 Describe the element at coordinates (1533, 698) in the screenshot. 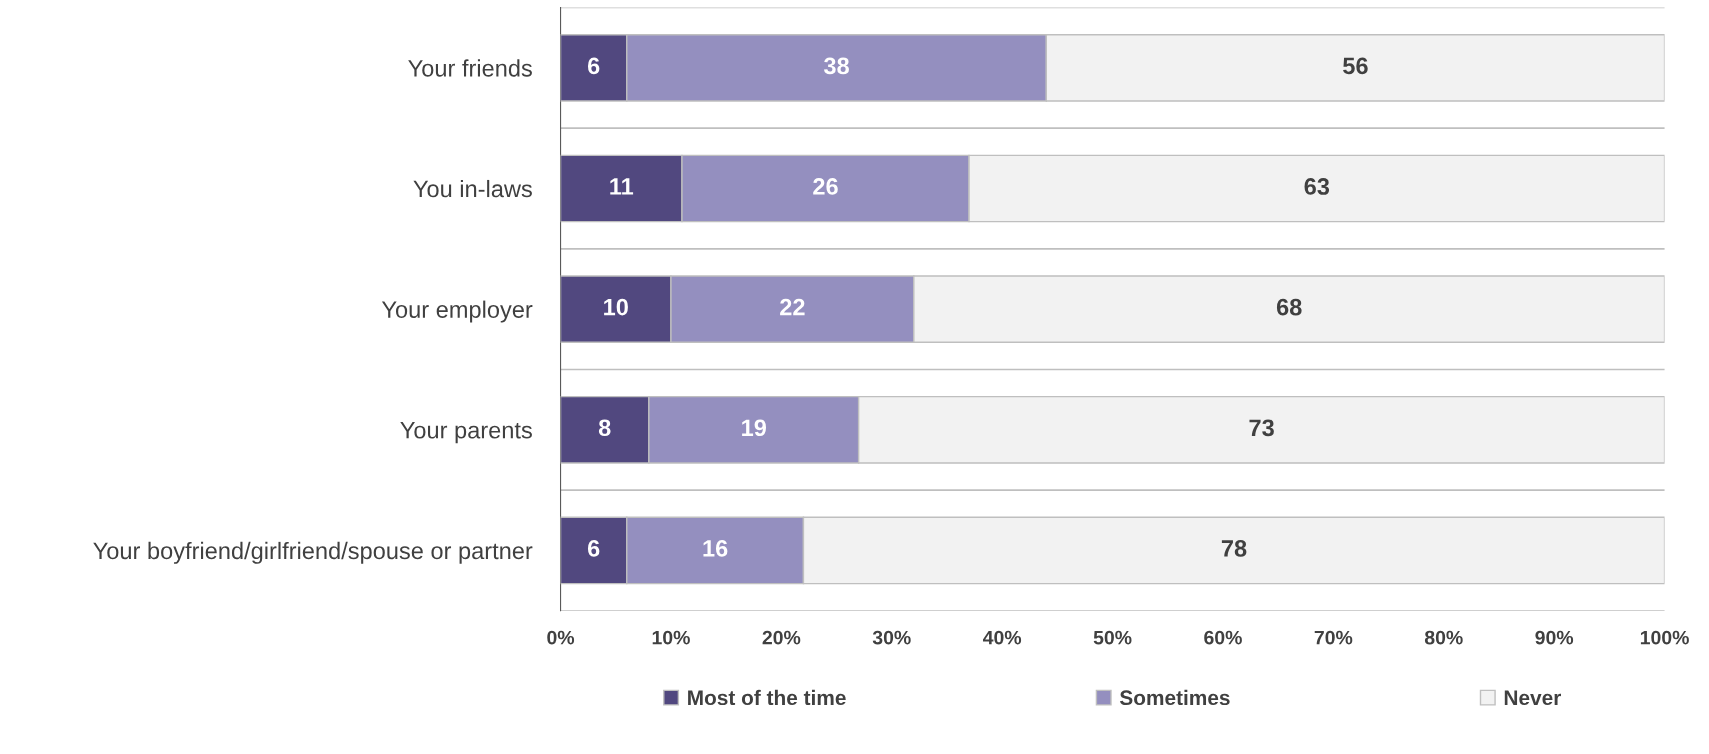

I see `legend-label: Never` at that location.